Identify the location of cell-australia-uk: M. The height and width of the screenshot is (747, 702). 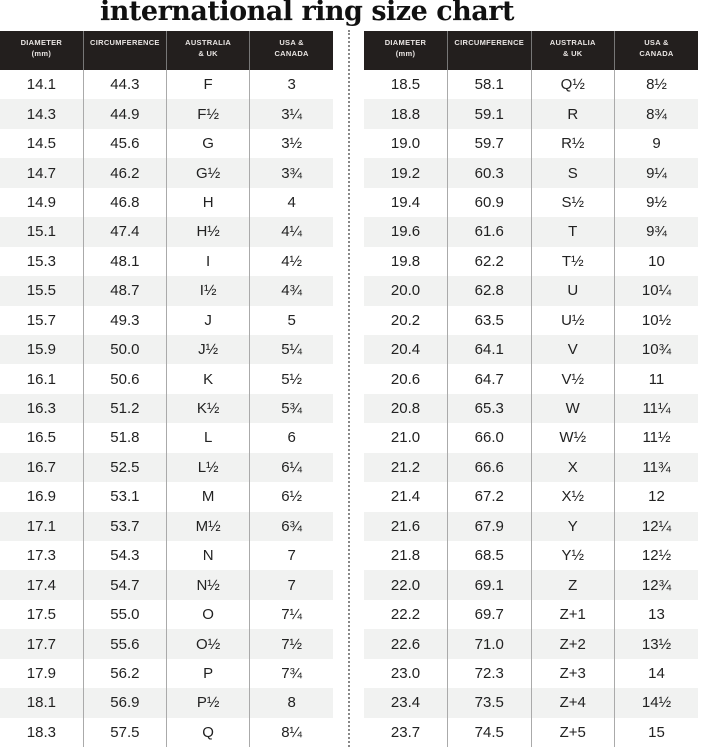
(207, 497).